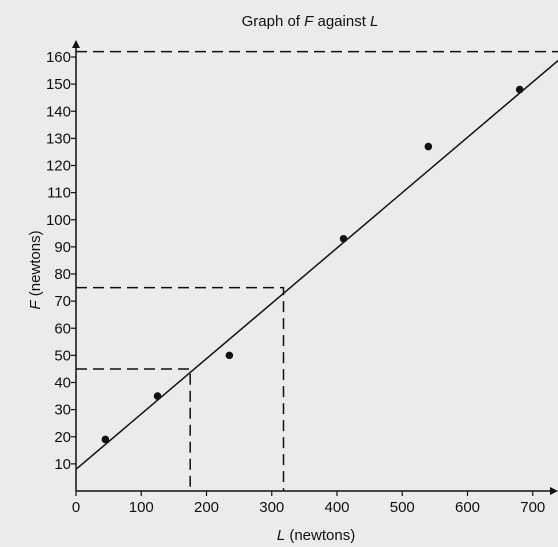 This screenshot has height=547, width=558. I want to click on chart-title: Graph of F against L, so click(310, 21).